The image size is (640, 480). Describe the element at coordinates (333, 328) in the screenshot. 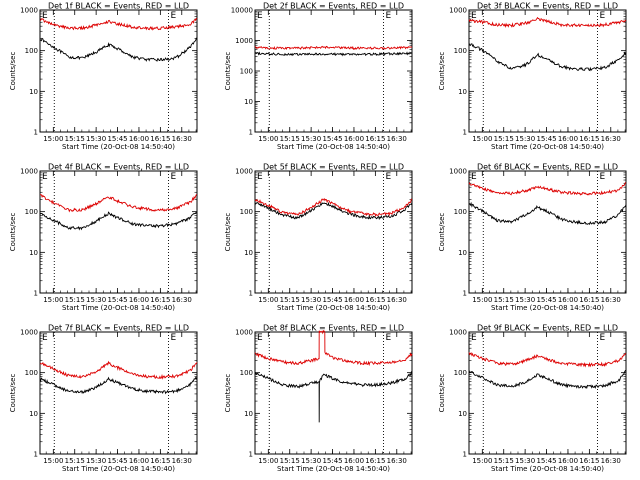

I see `panel-title: Det 8f BLACK = Events, RED = LLD` at that location.